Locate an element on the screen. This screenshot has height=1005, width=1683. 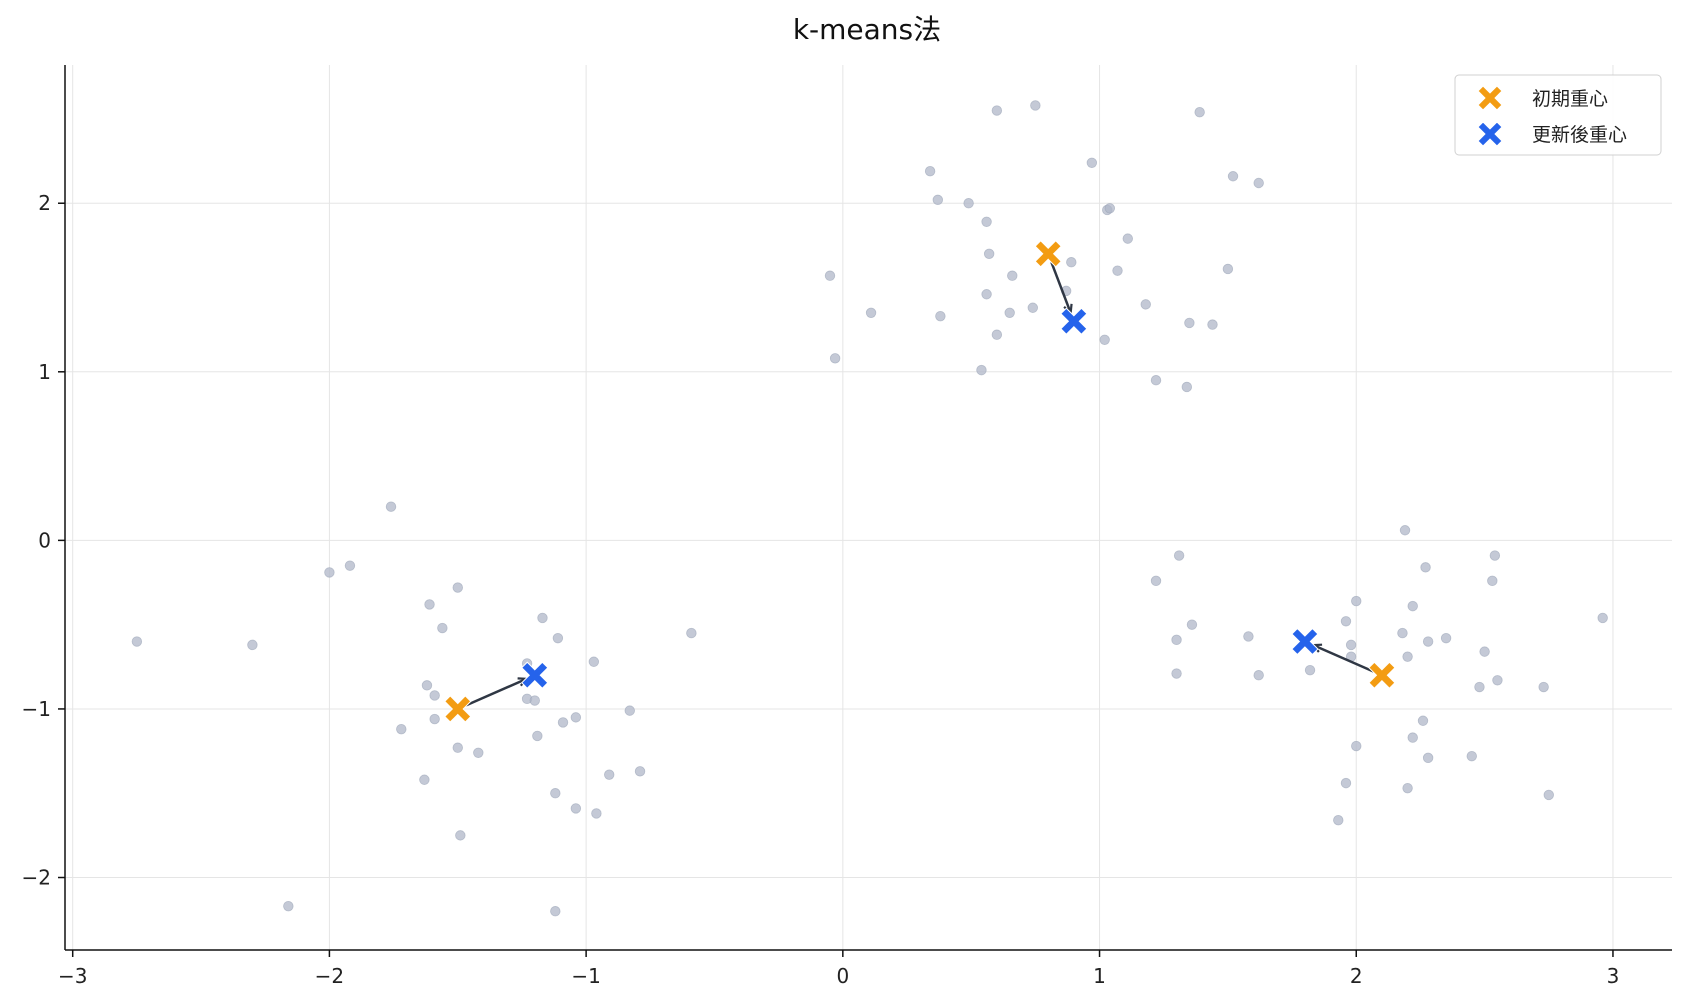
y-tick-label: 2 is located at coordinates (44, 203).